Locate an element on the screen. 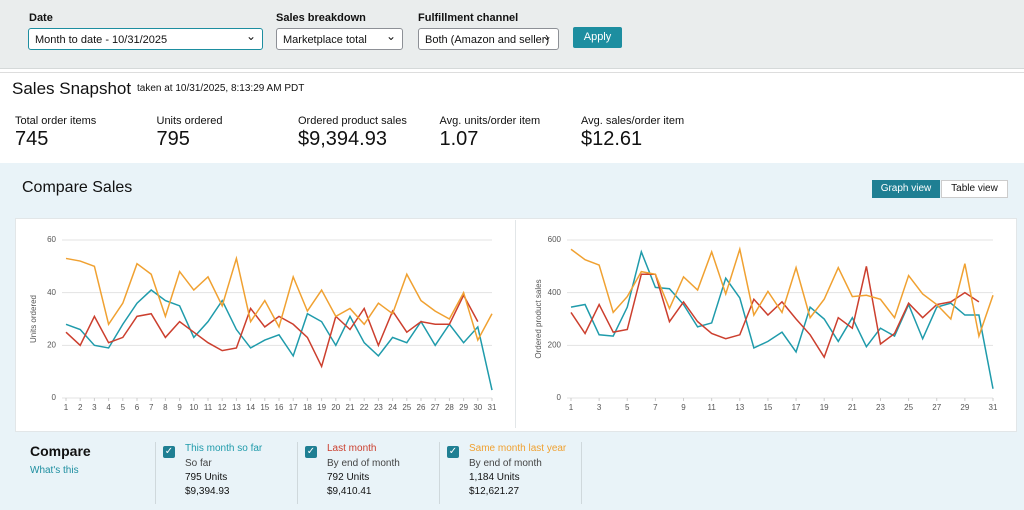  metric-value: $12.61 is located at coordinates (612, 139).